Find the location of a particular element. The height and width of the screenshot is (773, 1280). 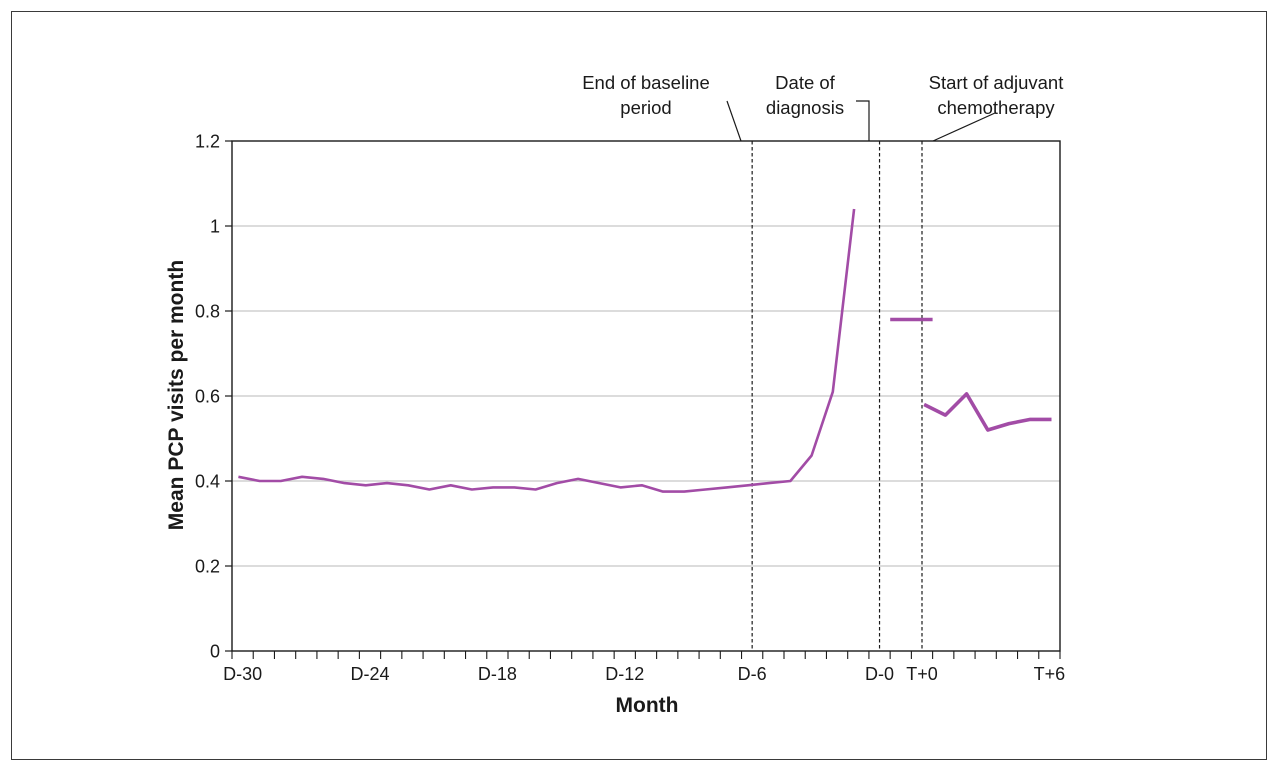

y-axis: 0 0.2 0.4 0.6 0.8 1 1.2 is located at coordinates (213, 397).